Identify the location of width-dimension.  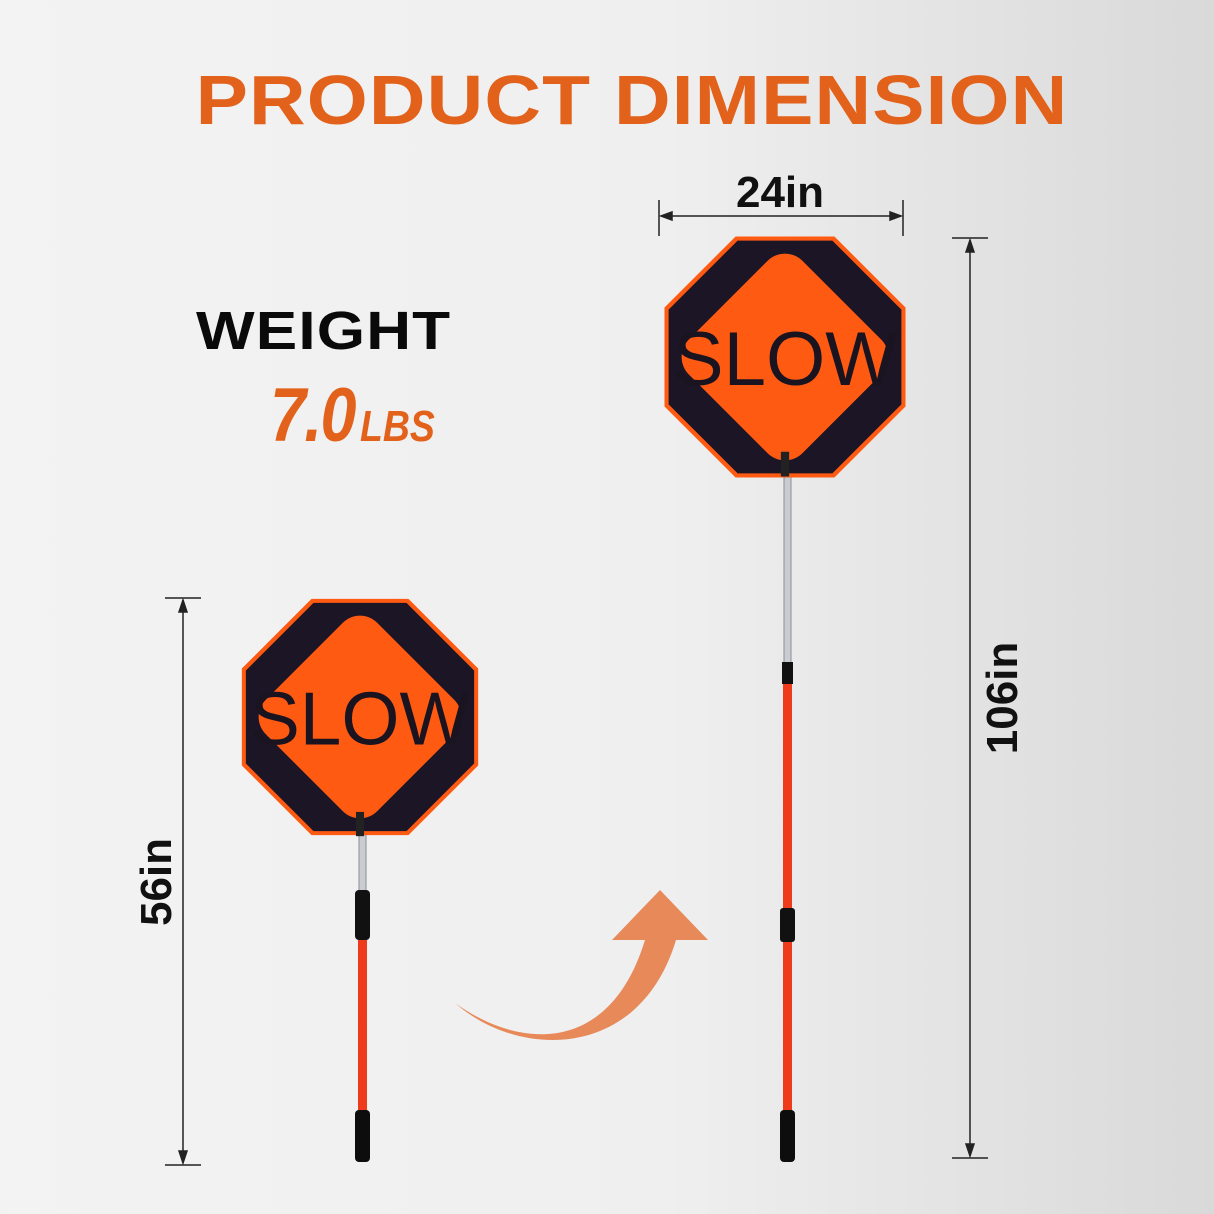
(781, 218).